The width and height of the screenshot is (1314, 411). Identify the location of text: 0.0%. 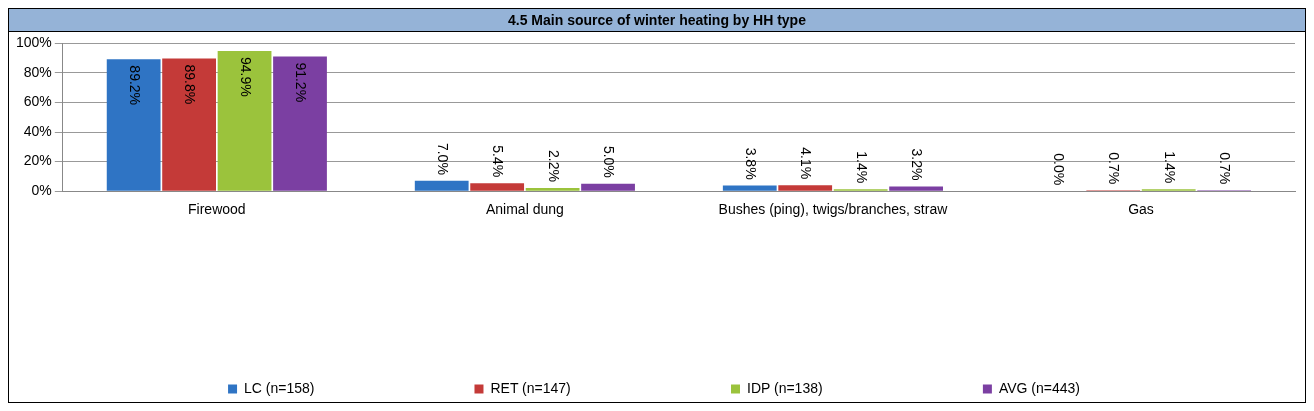
(1058, 169).